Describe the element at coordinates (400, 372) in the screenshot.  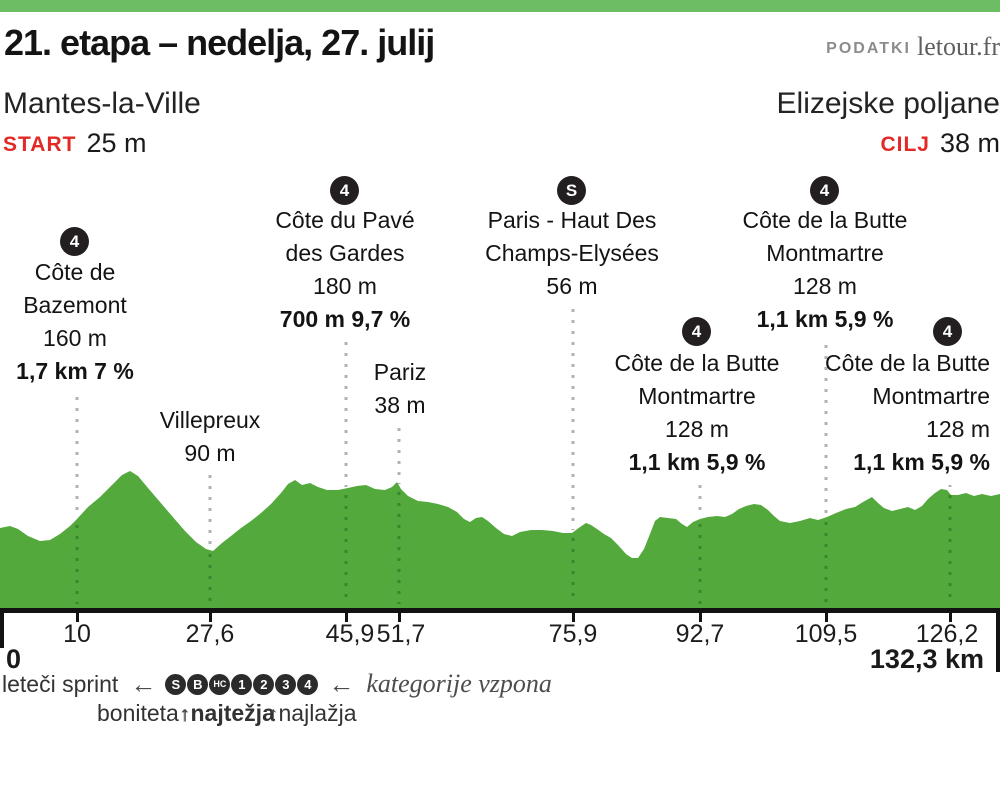
I see `point-name: Pariz` at that location.